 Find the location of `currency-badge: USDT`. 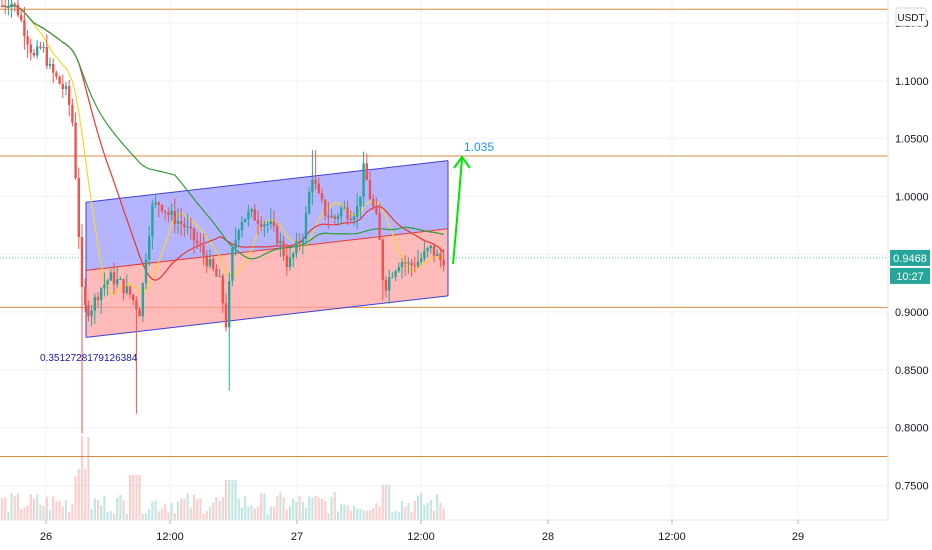

currency-badge: USDT is located at coordinates (911, 17).